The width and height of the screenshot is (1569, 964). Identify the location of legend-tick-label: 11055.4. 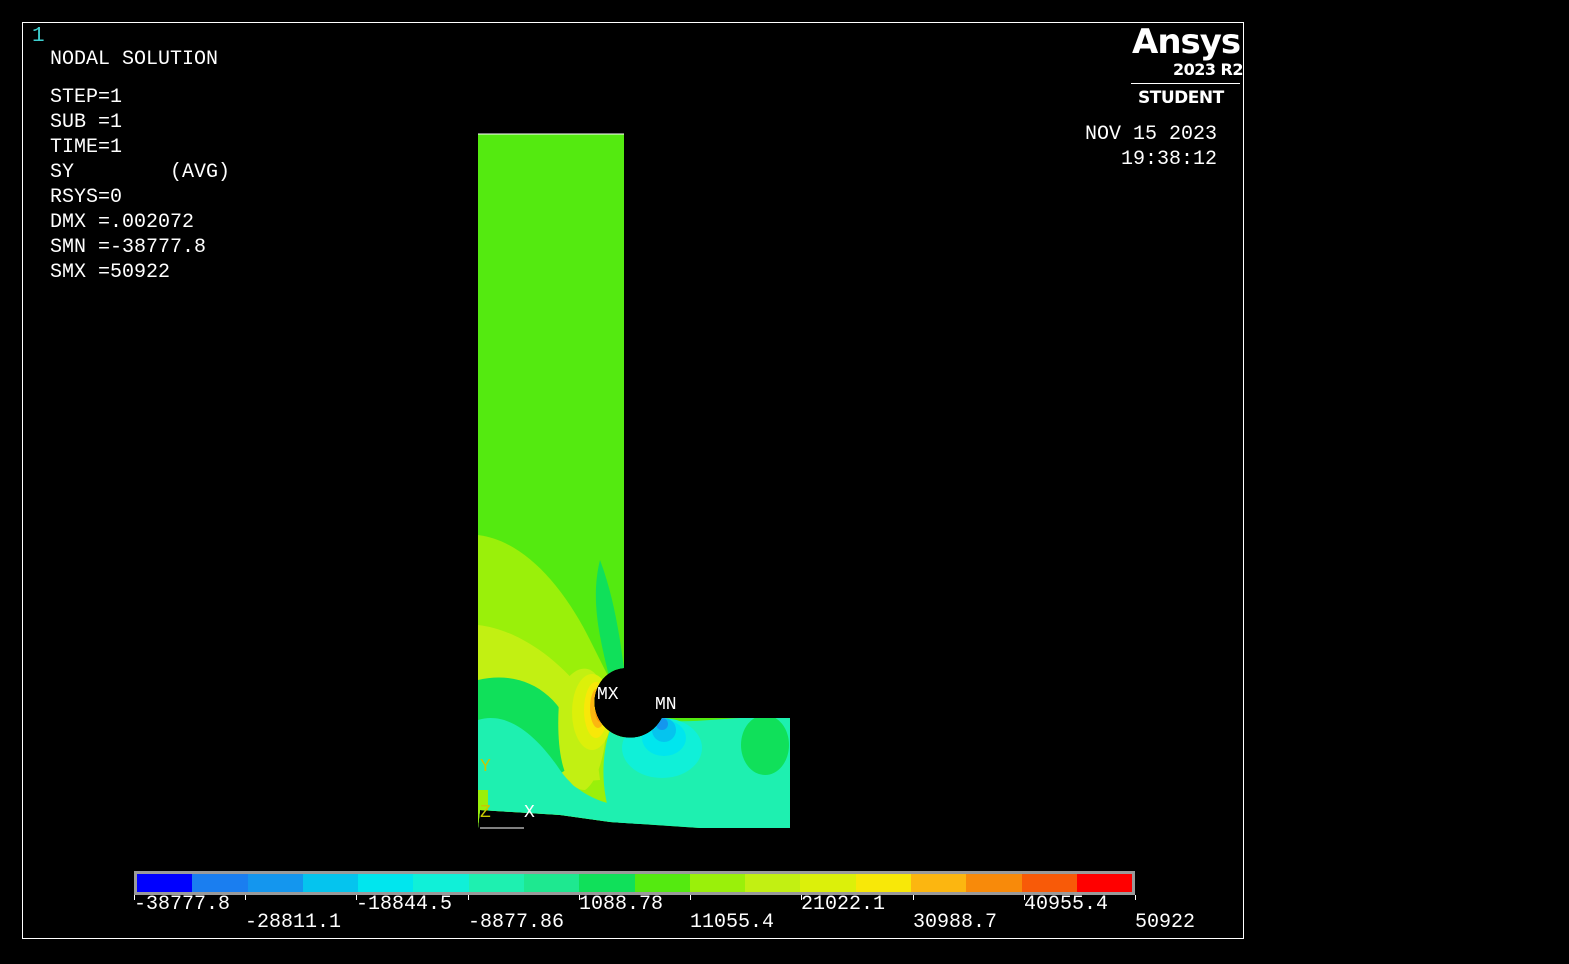
(732, 922).